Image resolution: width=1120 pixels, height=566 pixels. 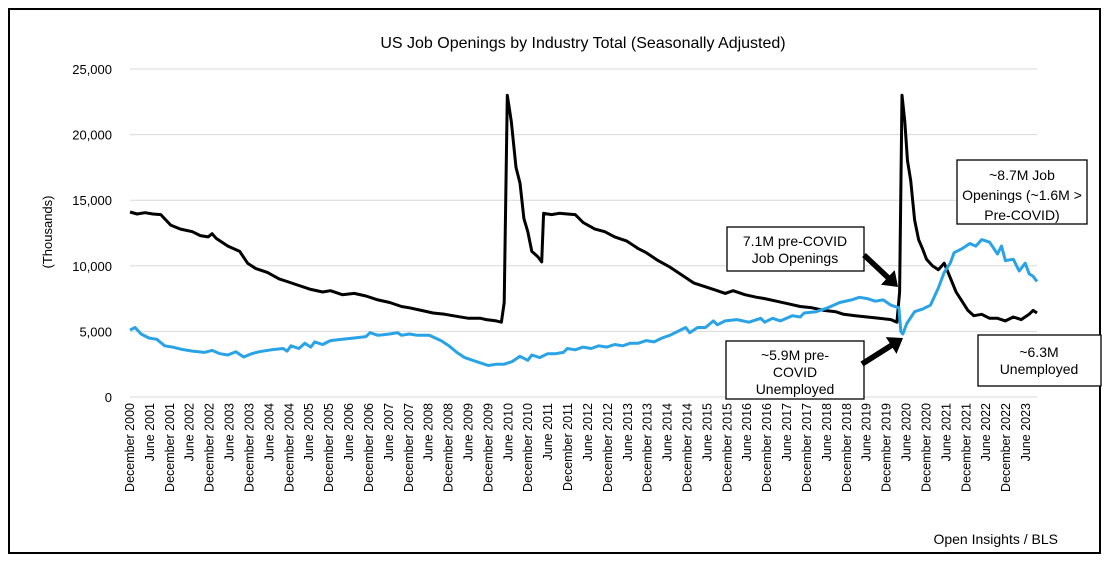 What do you see at coordinates (269, 432) in the screenshot?
I see `x-tick-label: June 2004` at bounding box center [269, 432].